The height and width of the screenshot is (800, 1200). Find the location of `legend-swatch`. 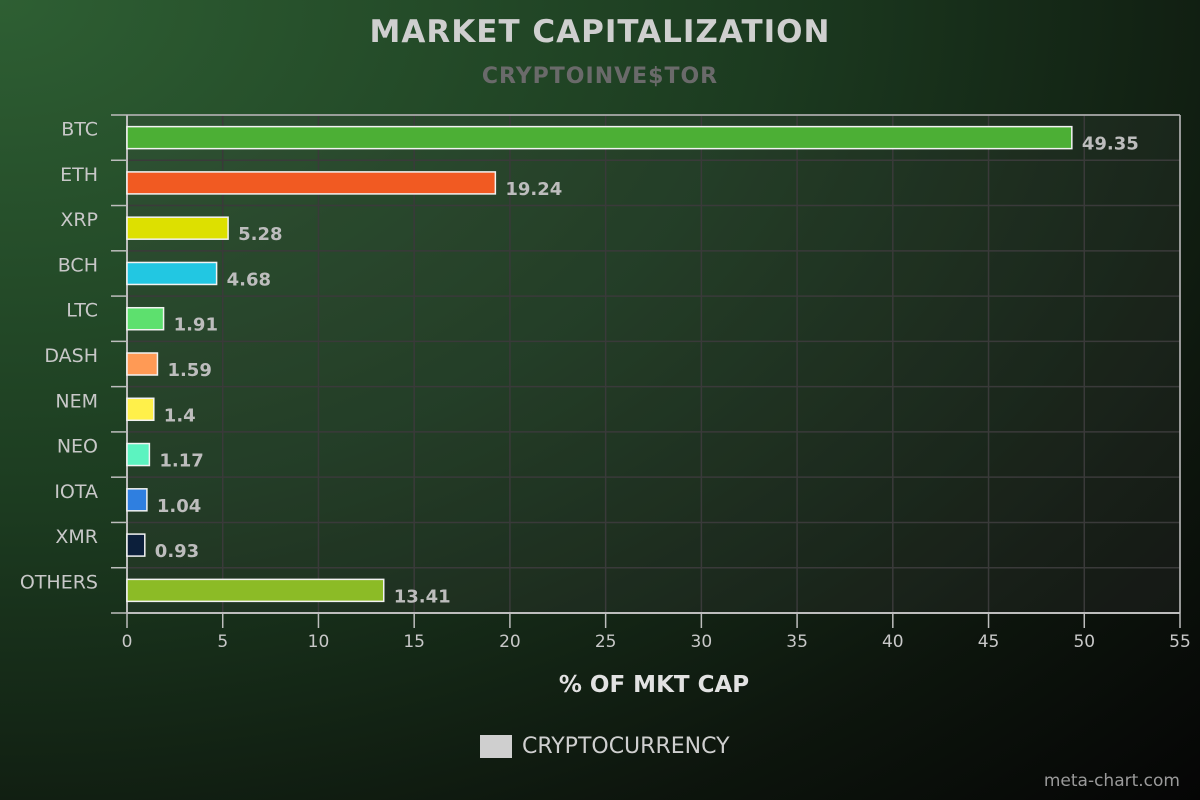

legend-swatch is located at coordinates (496, 746).